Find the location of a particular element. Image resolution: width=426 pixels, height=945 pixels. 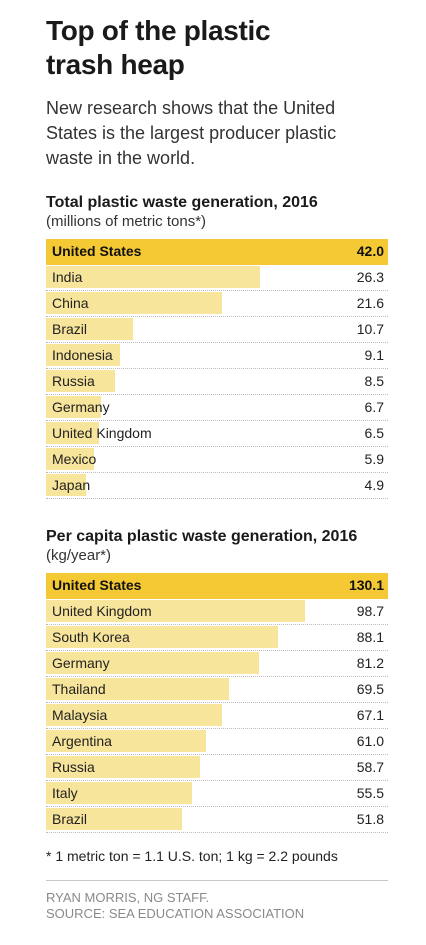

category-label: Japan is located at coordinates (71, 485).